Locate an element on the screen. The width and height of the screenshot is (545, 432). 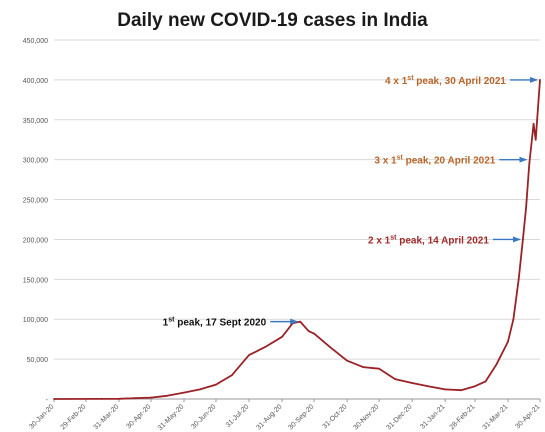
y-tick-label: 200,000 is located at coordinates (35, 240).